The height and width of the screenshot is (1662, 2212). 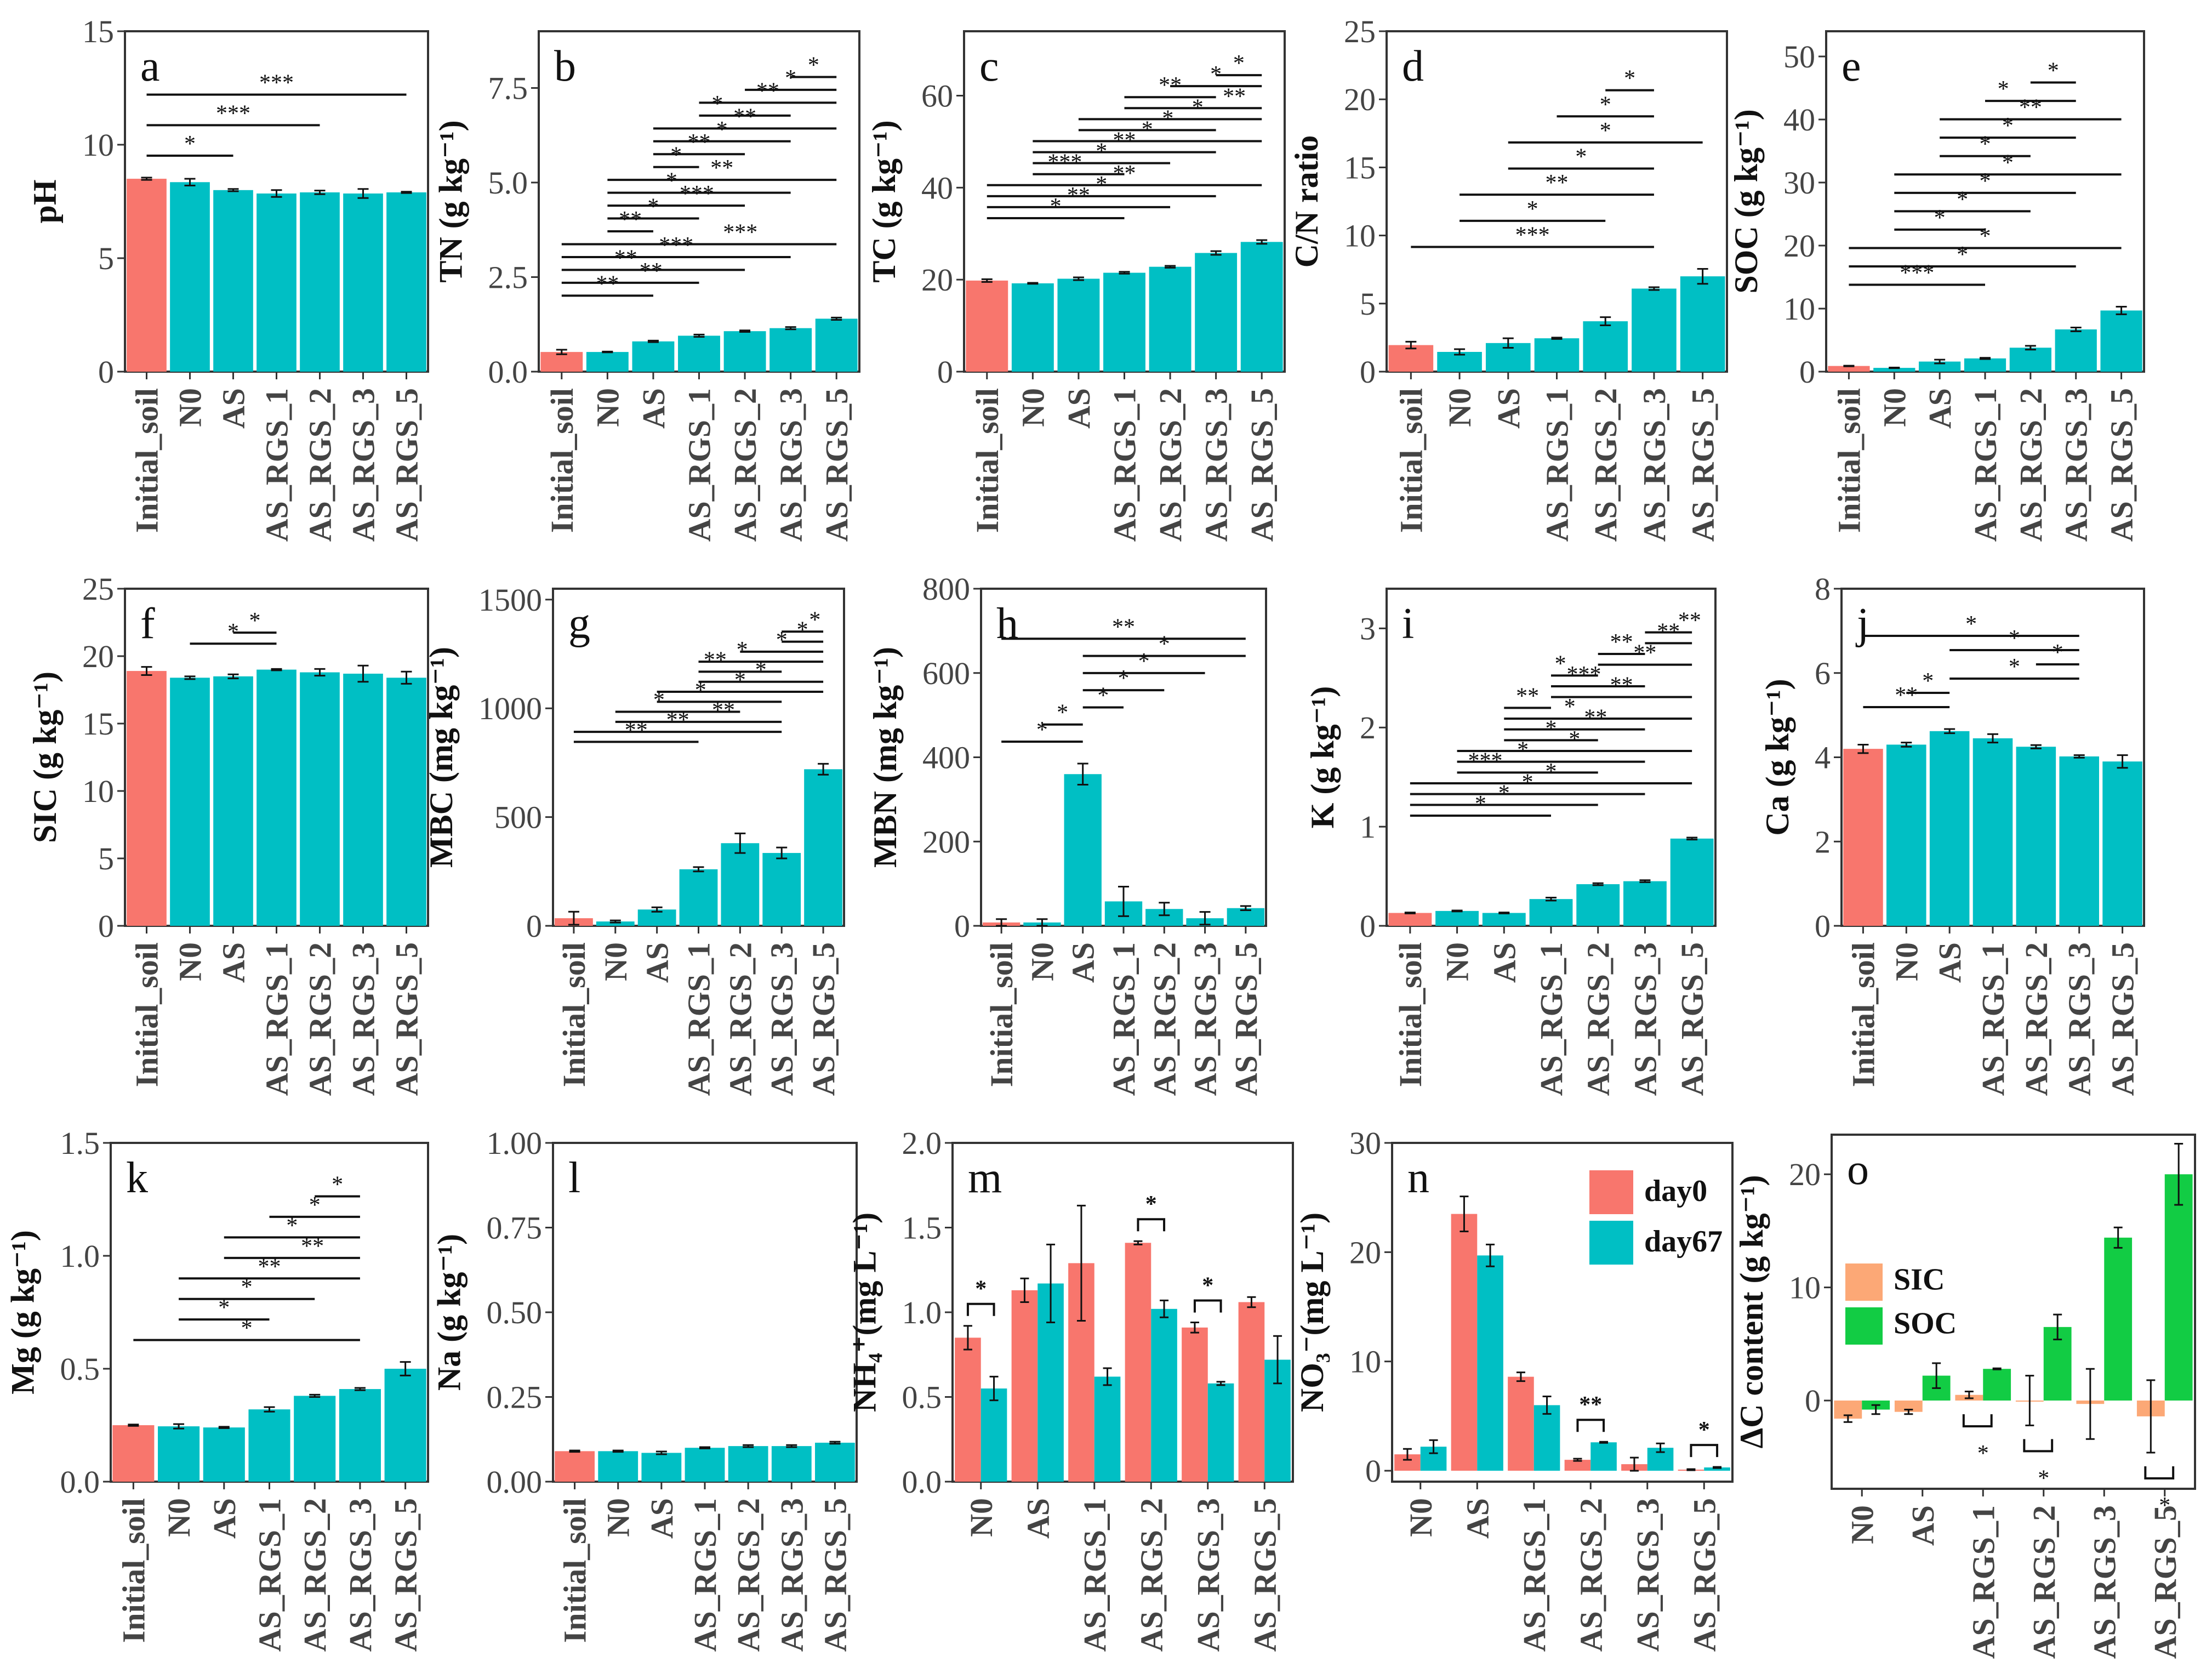 I want to click on y-tick-label: 600, so click(x=946, y=673).